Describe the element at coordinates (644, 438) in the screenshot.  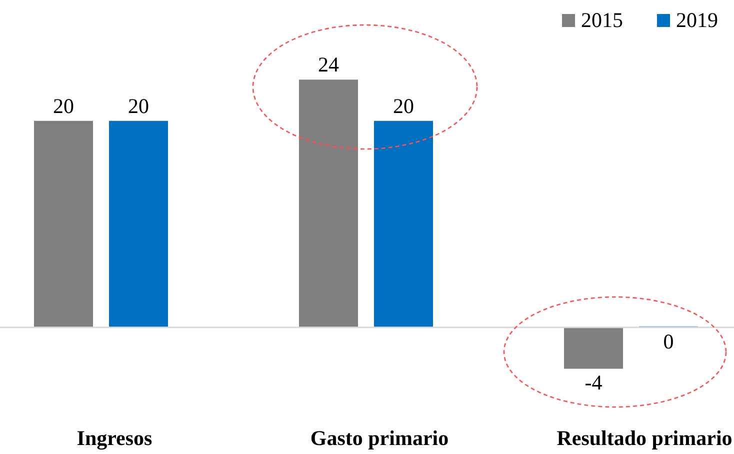
I see `x-tick-label: Resultado primario` at that location.